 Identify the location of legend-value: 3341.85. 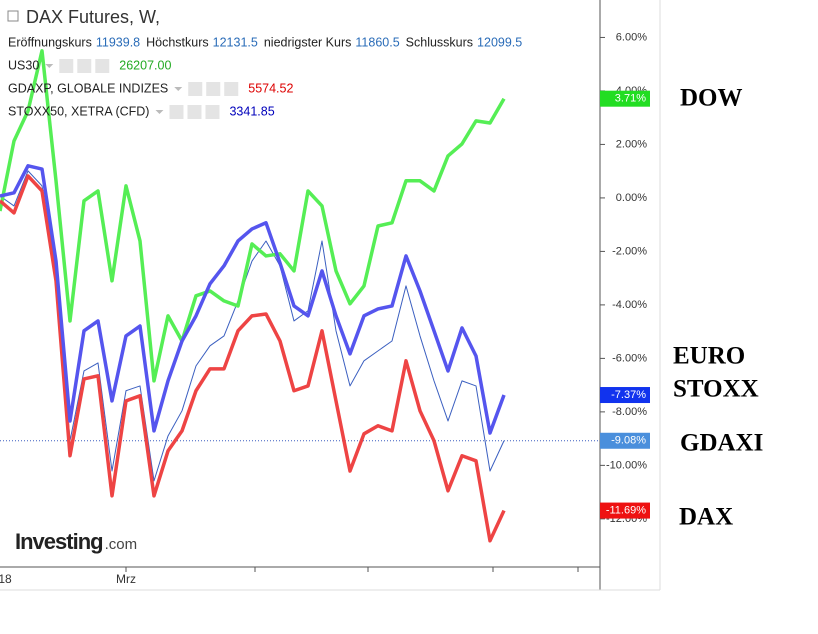
(251, 111).